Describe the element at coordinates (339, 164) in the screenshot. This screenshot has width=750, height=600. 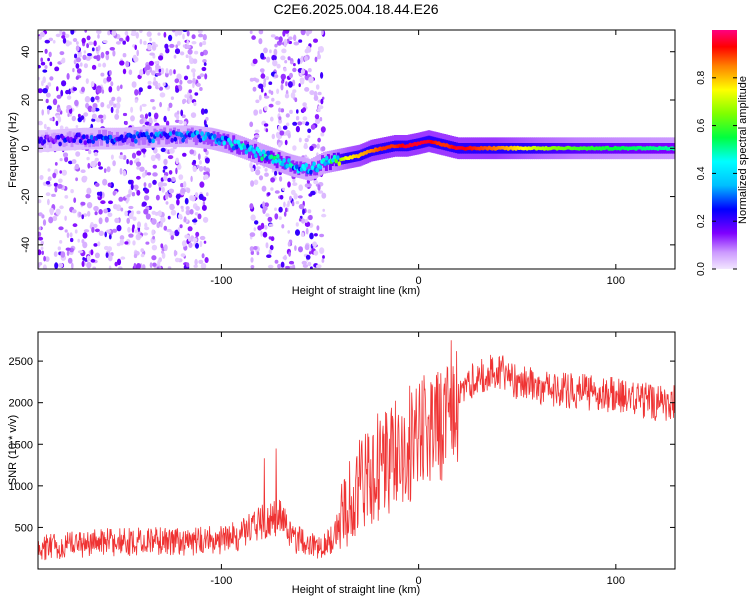
I see `ridge-cell--40.2` at that location.